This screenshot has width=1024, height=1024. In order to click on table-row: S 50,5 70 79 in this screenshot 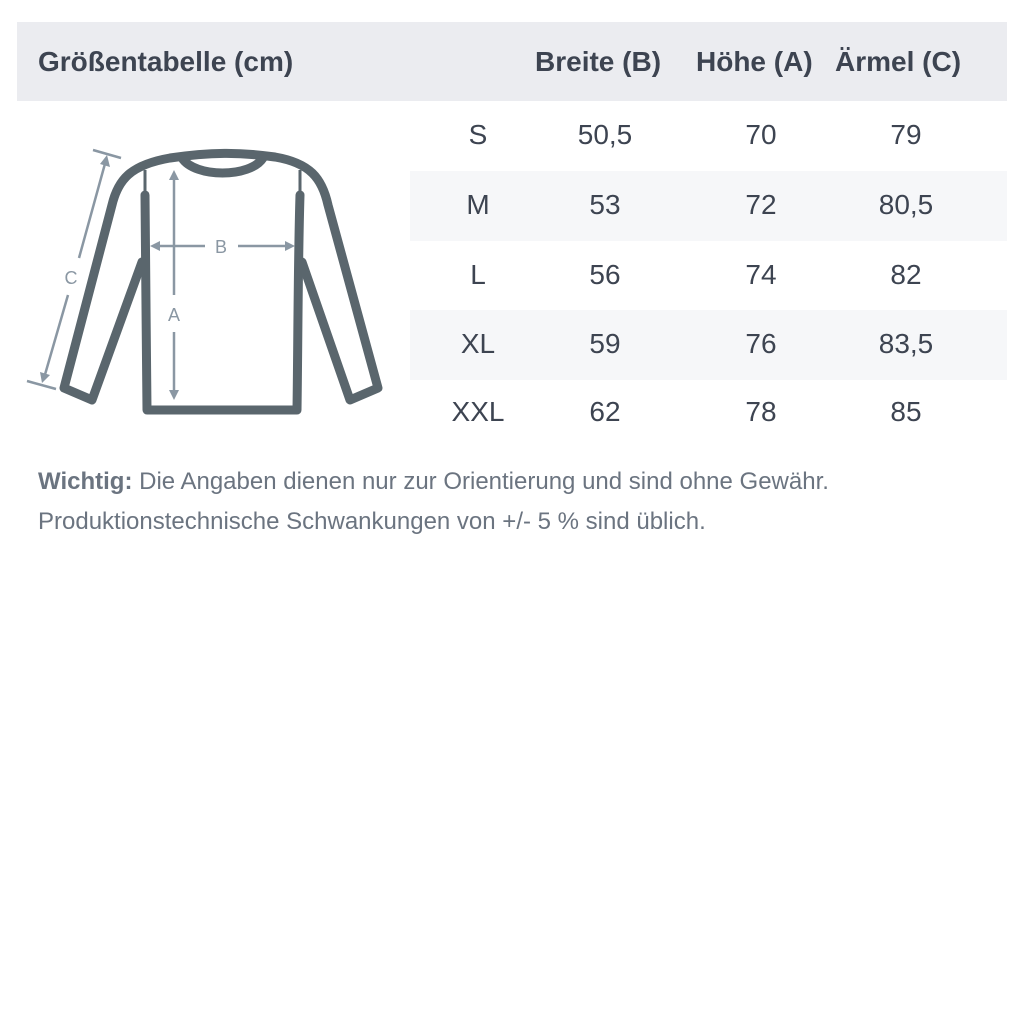, I will do `click(708, 136)`.